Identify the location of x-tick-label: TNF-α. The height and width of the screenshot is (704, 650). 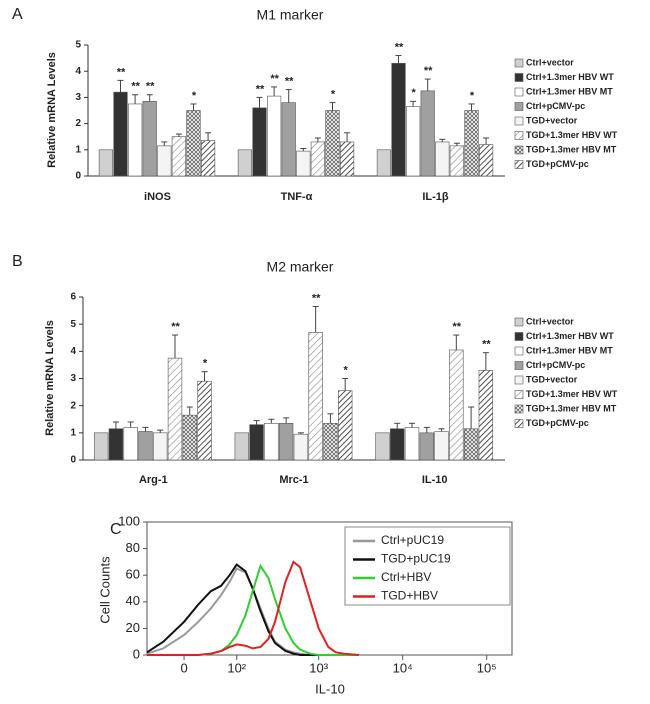
(297, 197).